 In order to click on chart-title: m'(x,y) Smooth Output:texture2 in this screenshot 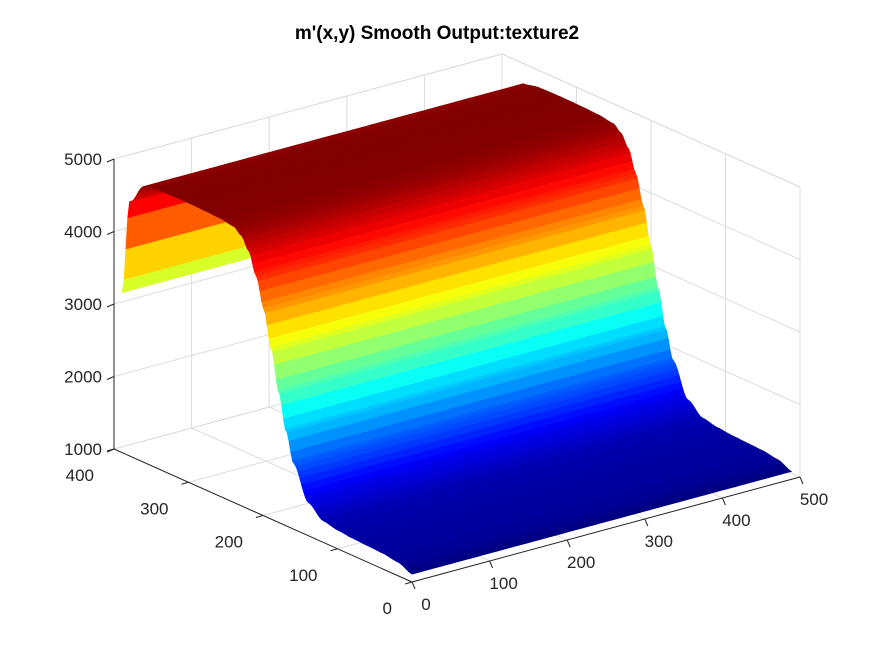, I will do `click(437, 33)`.